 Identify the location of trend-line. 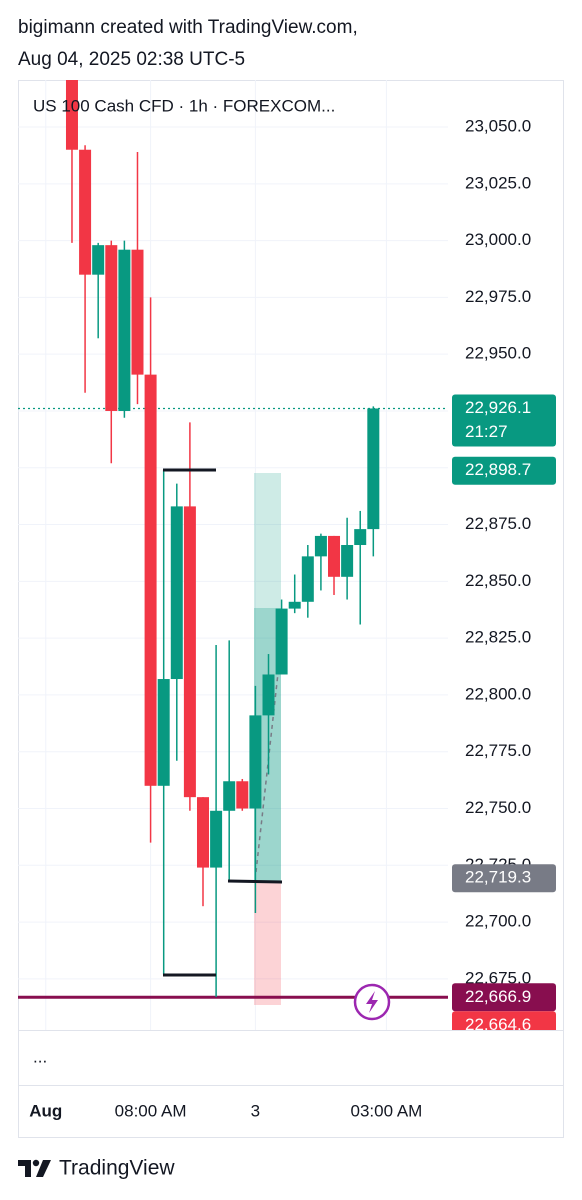
(255, 881).